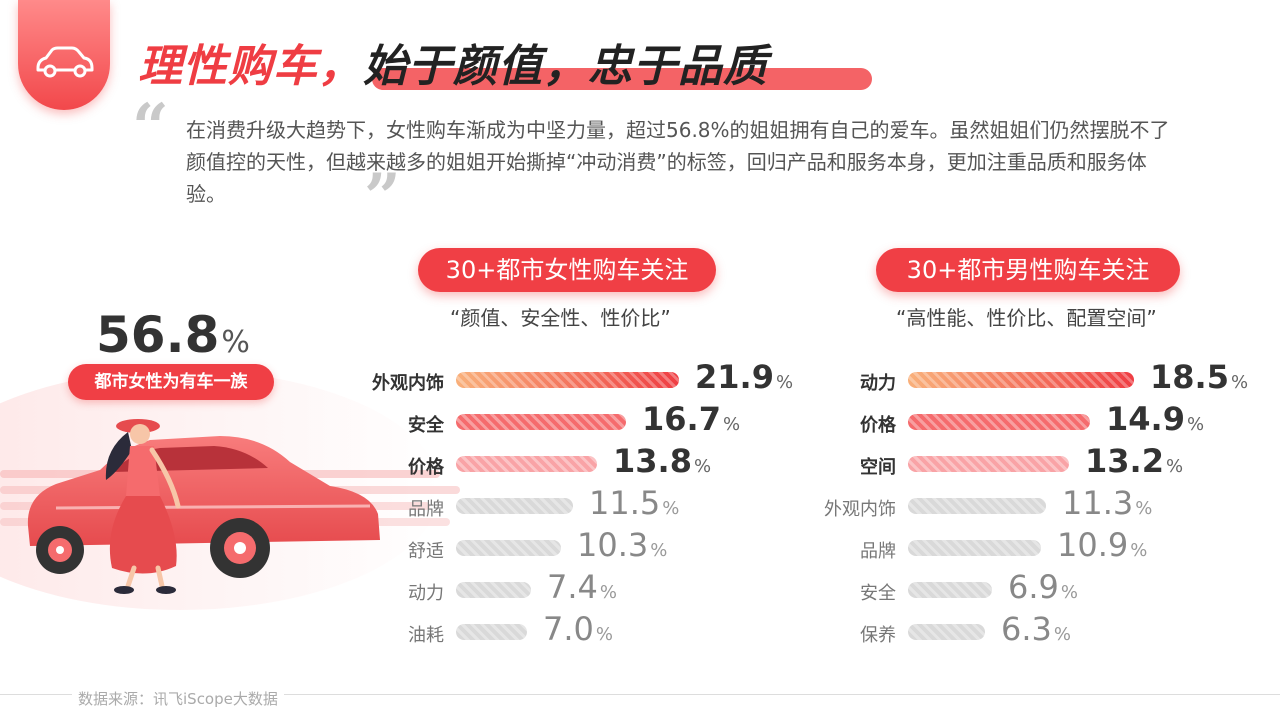  I want to click on female-category-label: 外观内饰, so click(408, 383).